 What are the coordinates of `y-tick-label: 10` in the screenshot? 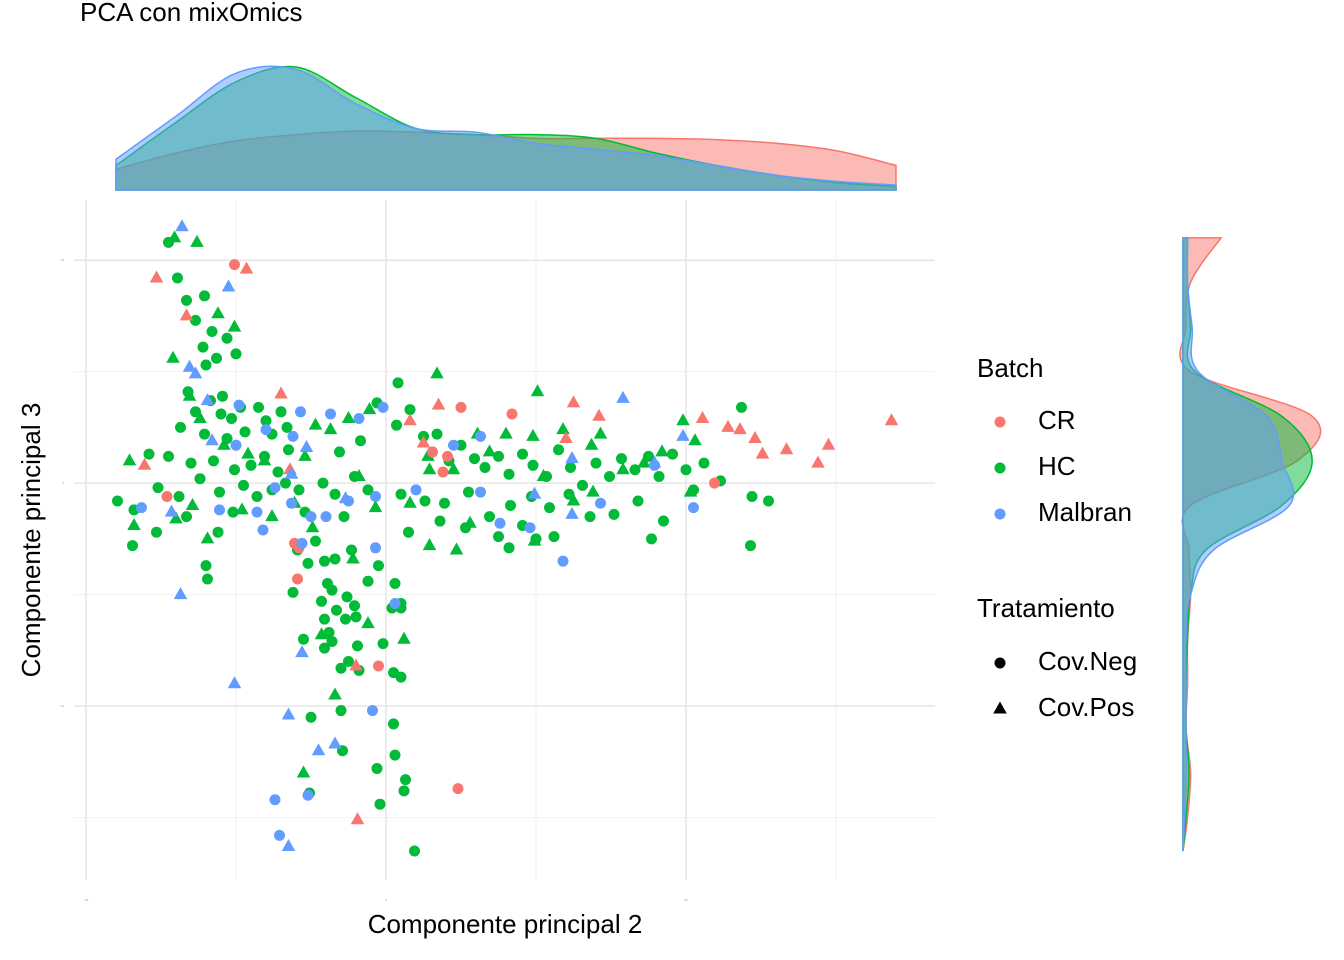 It's located at (63, 260).